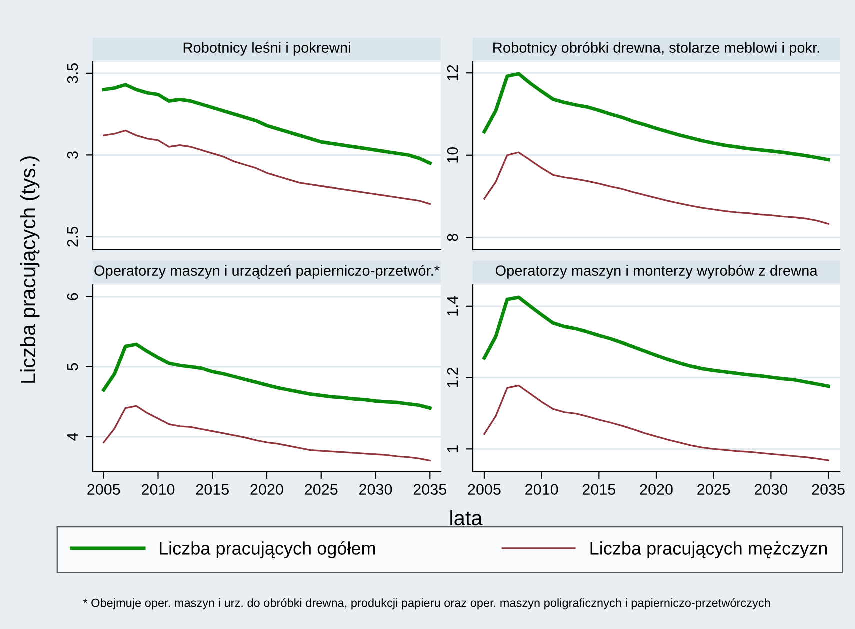 This screenshot has height=629, width=855. What do you see at coordinates (73, 437) in the screenshot?
I see `y-tick-label: 4` at bounding box center [73, 437].